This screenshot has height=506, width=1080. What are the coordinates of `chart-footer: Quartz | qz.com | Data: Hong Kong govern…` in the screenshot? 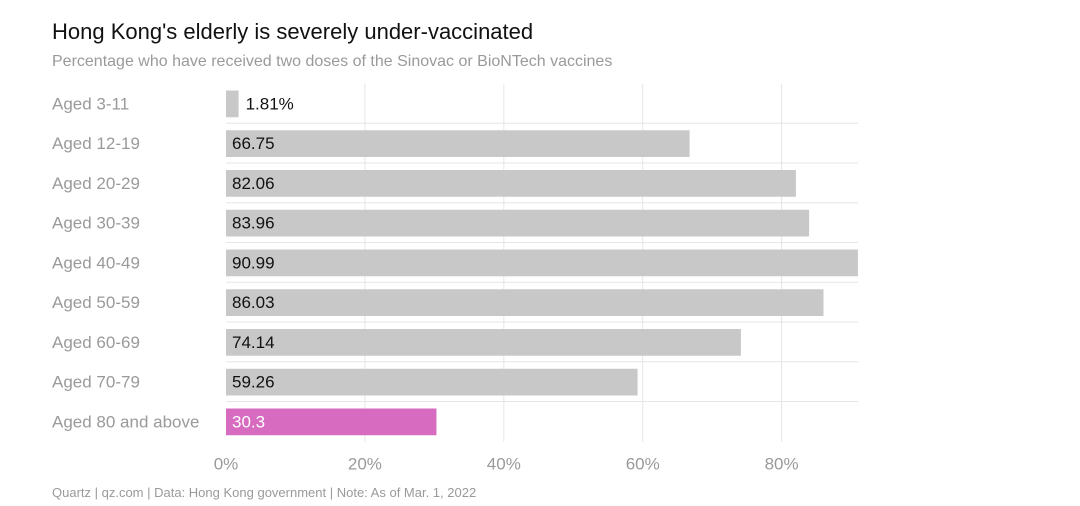 It's located at (264, 492).